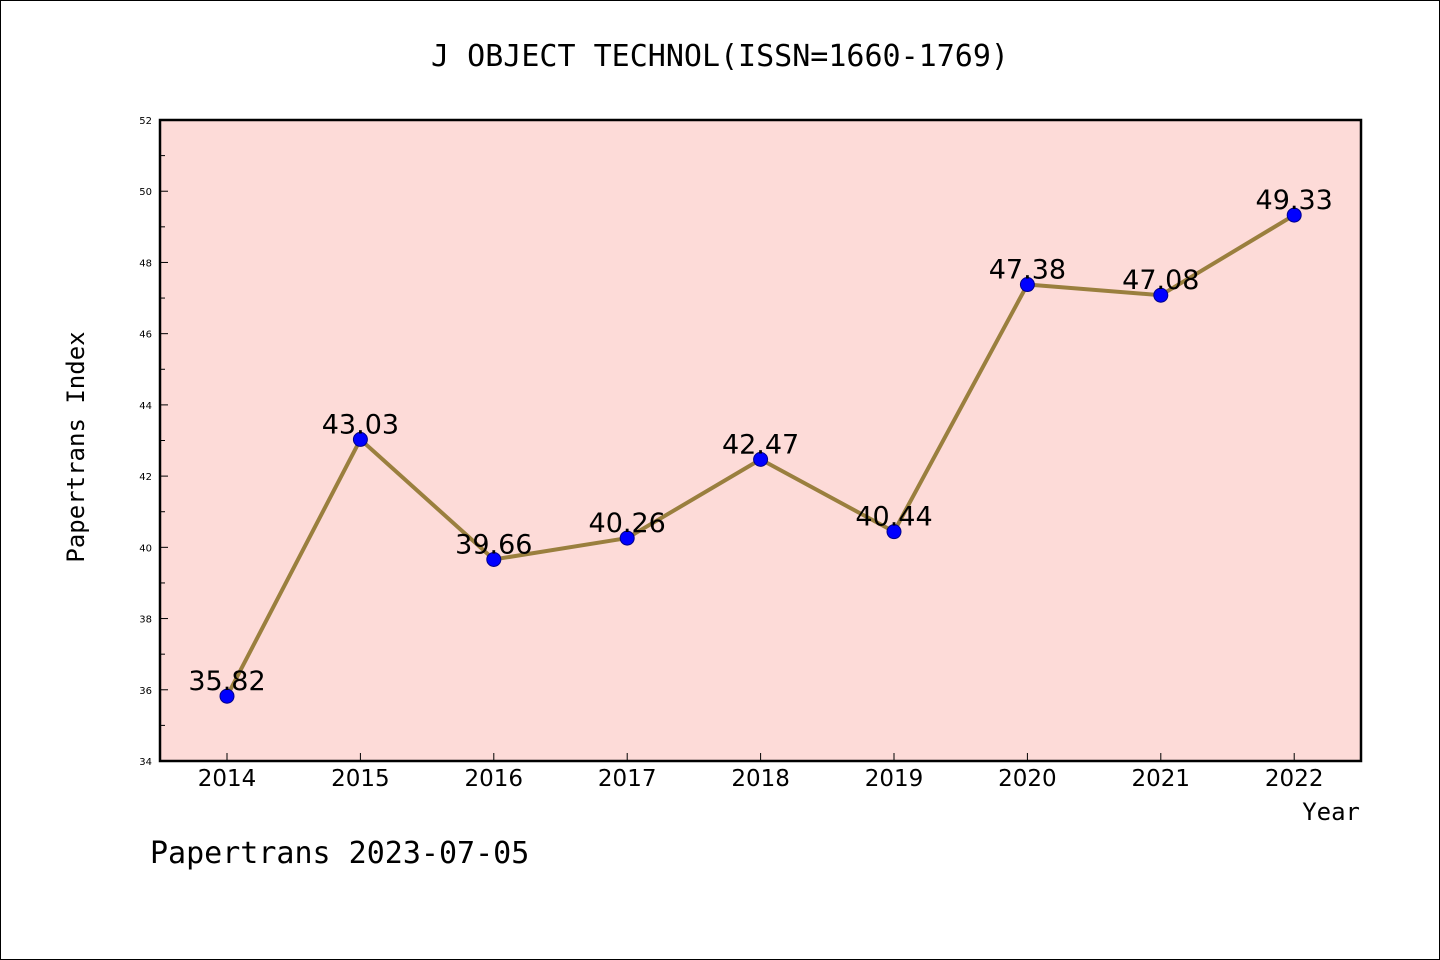 This screenshot has height=960, width=1440. Describe the element at coordinates (145, 335) in the screenshot. I see `y-tick-label: 46` at that location.